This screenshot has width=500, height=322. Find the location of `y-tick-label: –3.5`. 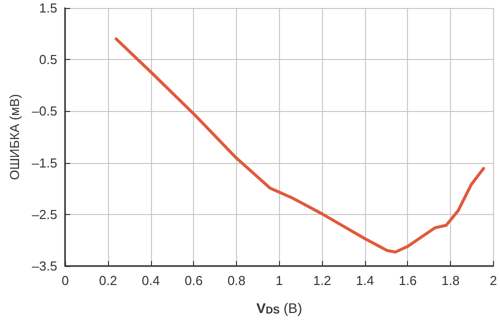

y-tick-label: –3.5 is located at coordinates (45, 266).